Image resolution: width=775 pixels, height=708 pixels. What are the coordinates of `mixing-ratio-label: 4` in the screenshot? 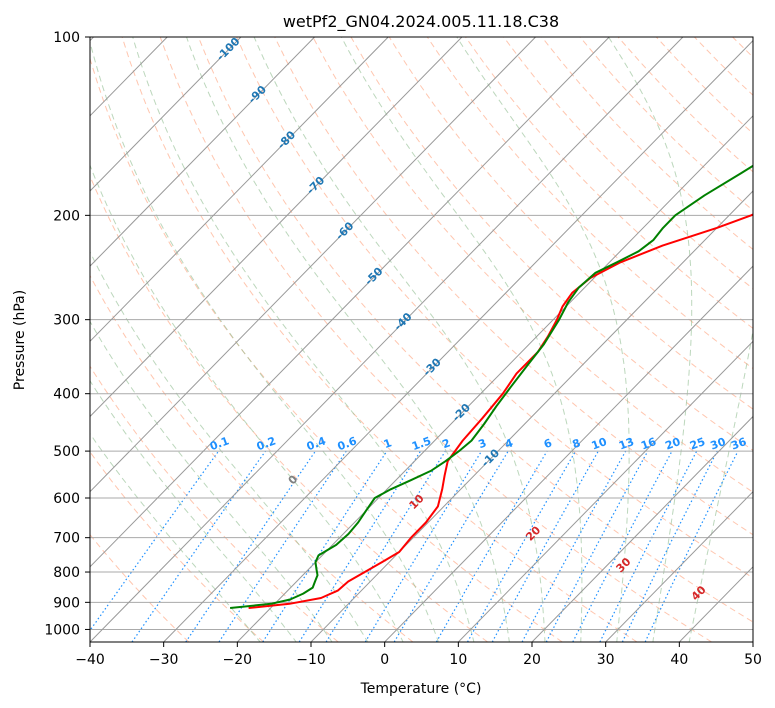 It's located at (509, 443).